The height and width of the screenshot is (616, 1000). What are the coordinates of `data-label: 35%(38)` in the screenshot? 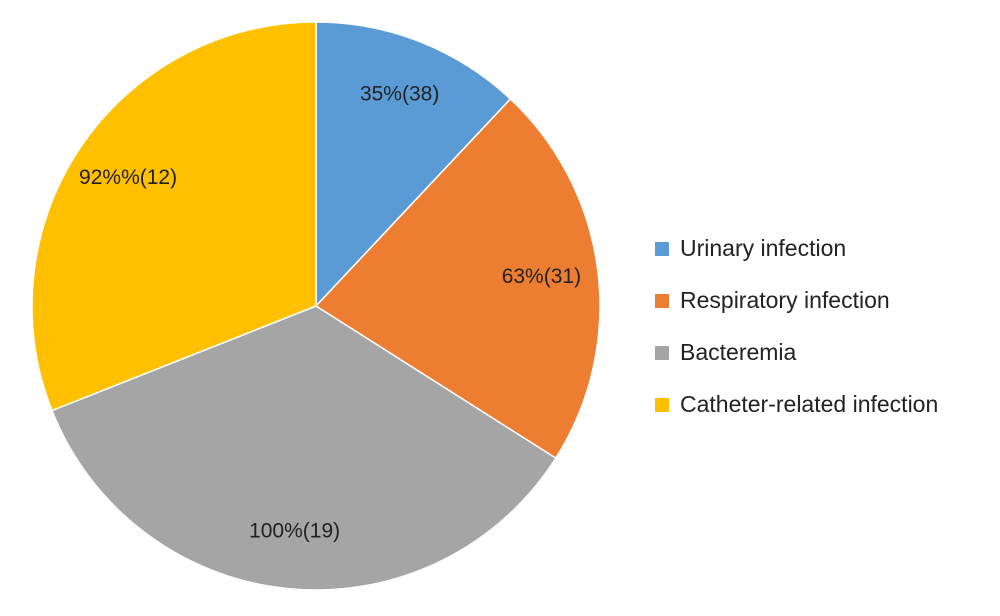 It's located at (399, 93).